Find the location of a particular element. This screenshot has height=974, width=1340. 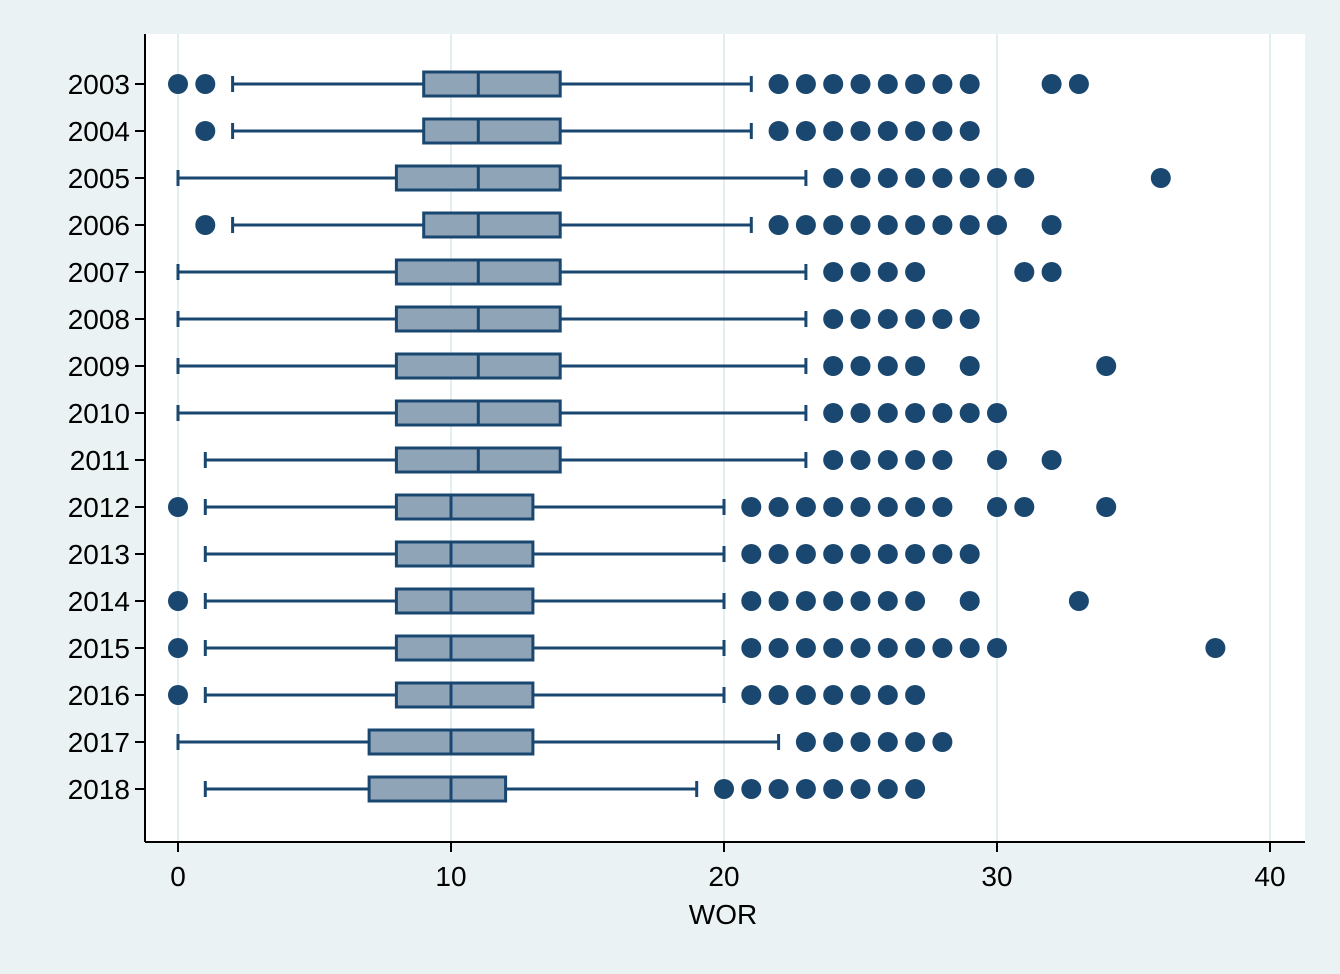

y-tick-label: 2004 is located at coordinates (99, 131).